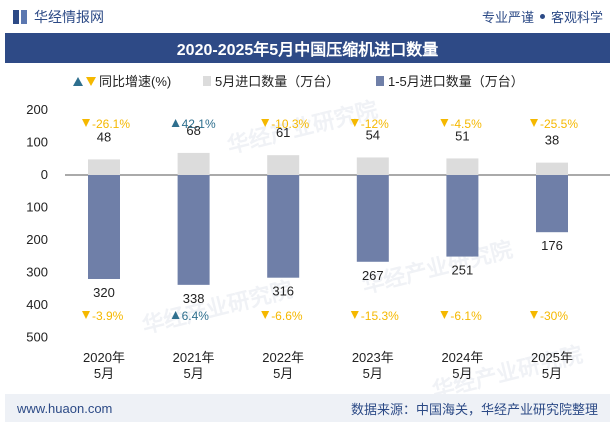 The width and height of the screenshot is (615, 427). What do you see at coordinates (108, 316) in the screenshot?
I see `growth-cum-label: -3.9%` at bounding box center [108, 316].